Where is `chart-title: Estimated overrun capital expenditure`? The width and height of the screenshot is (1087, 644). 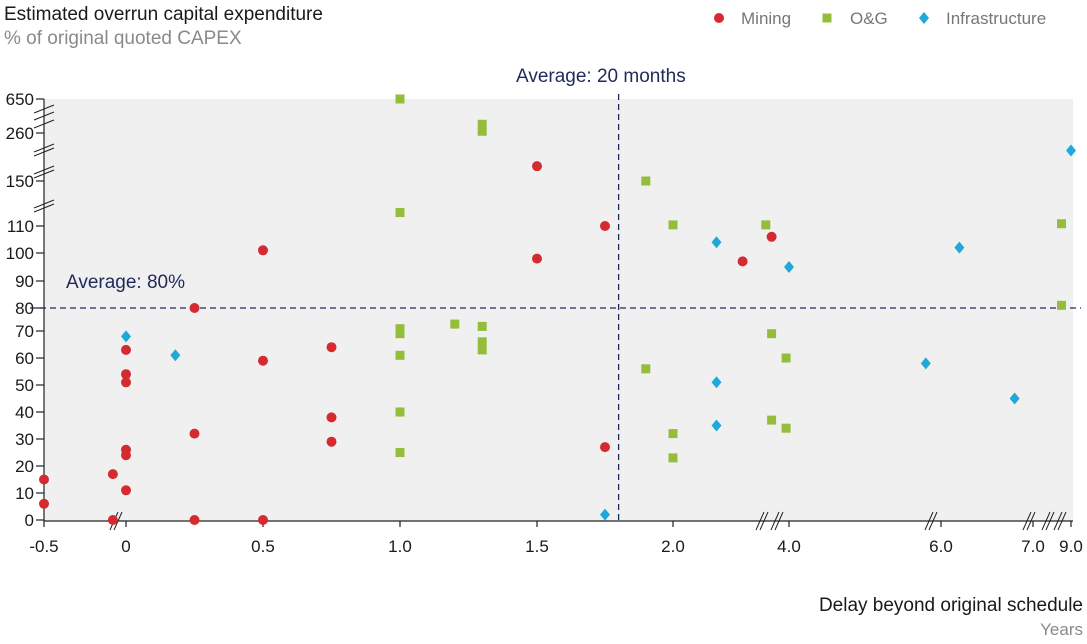 chart-title: Estimated overrun capital expenditure is located at coordinates (163, 14).